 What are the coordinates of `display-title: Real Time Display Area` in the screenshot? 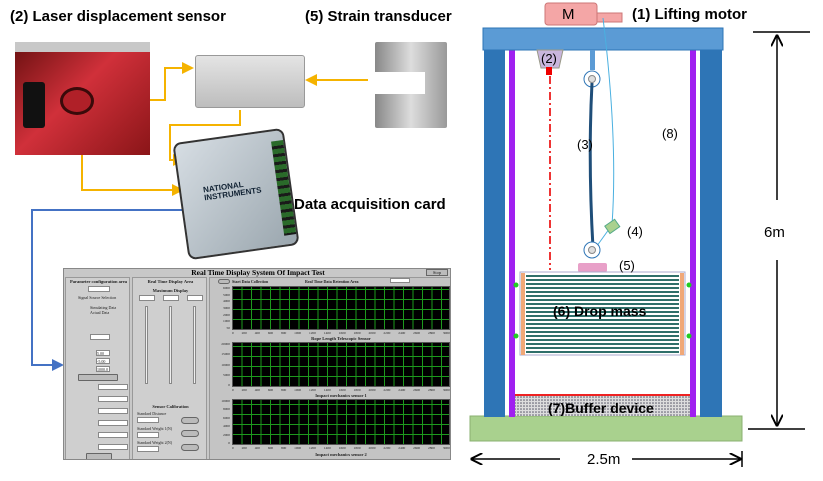 It's located at (170, 281).